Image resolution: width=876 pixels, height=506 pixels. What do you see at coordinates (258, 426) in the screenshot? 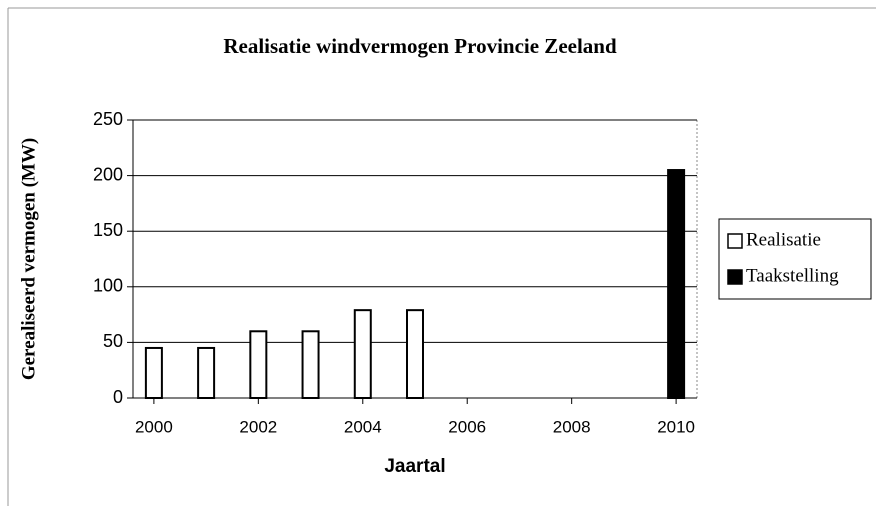
I see `x-tick-label: 2002` at bounding box center [258, 426].